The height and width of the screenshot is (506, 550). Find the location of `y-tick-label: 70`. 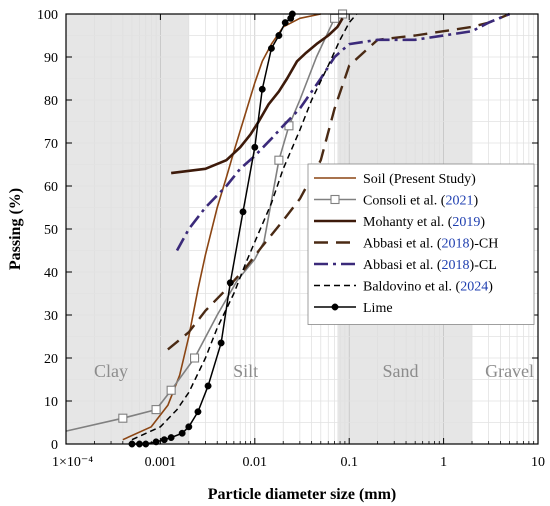

y-tick-label: 70 is located at coordinates (51, 144).